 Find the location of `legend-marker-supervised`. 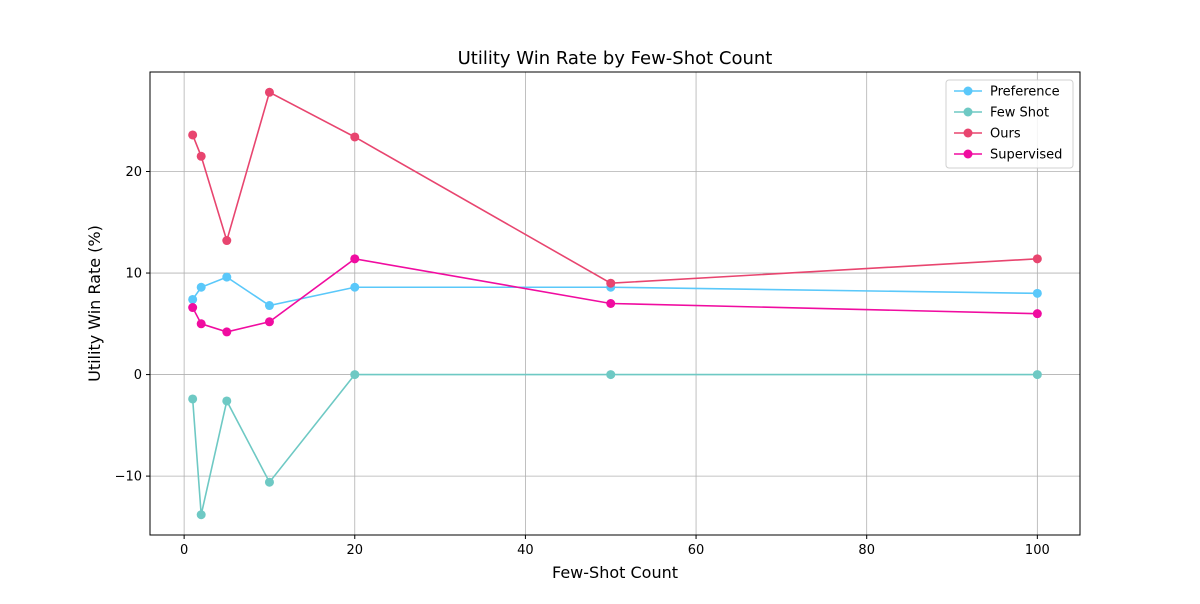

legend-marker-supervised is located at coordinates (968, 154).